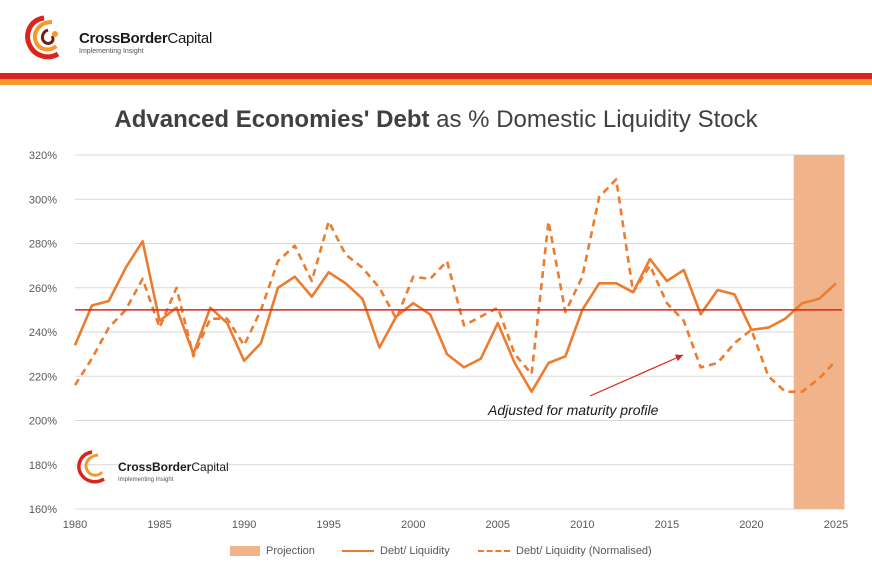  I want to click on x-tick-label: 2025, so click(836, 525).